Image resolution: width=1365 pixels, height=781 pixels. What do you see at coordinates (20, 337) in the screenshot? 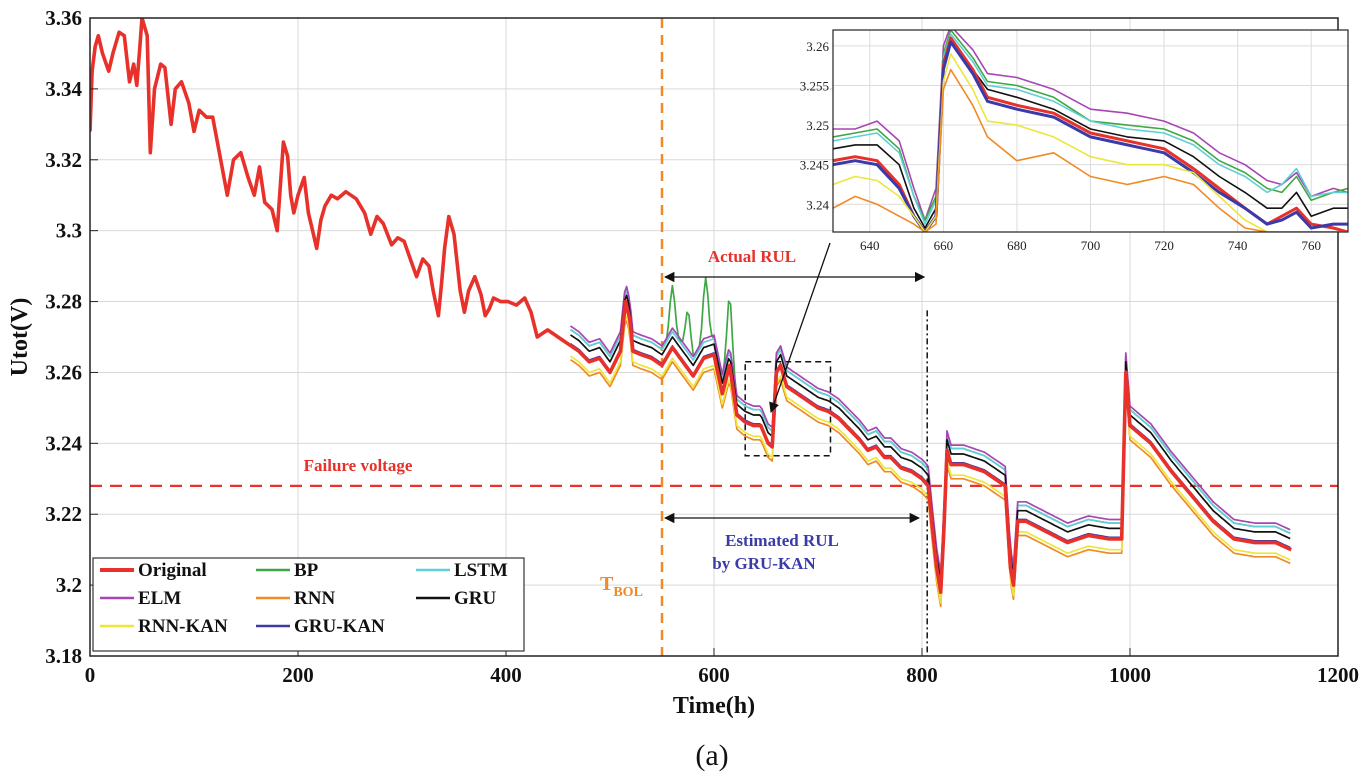
I see `y-axis-title: Utot(V)` at bounding box center [20, 337].